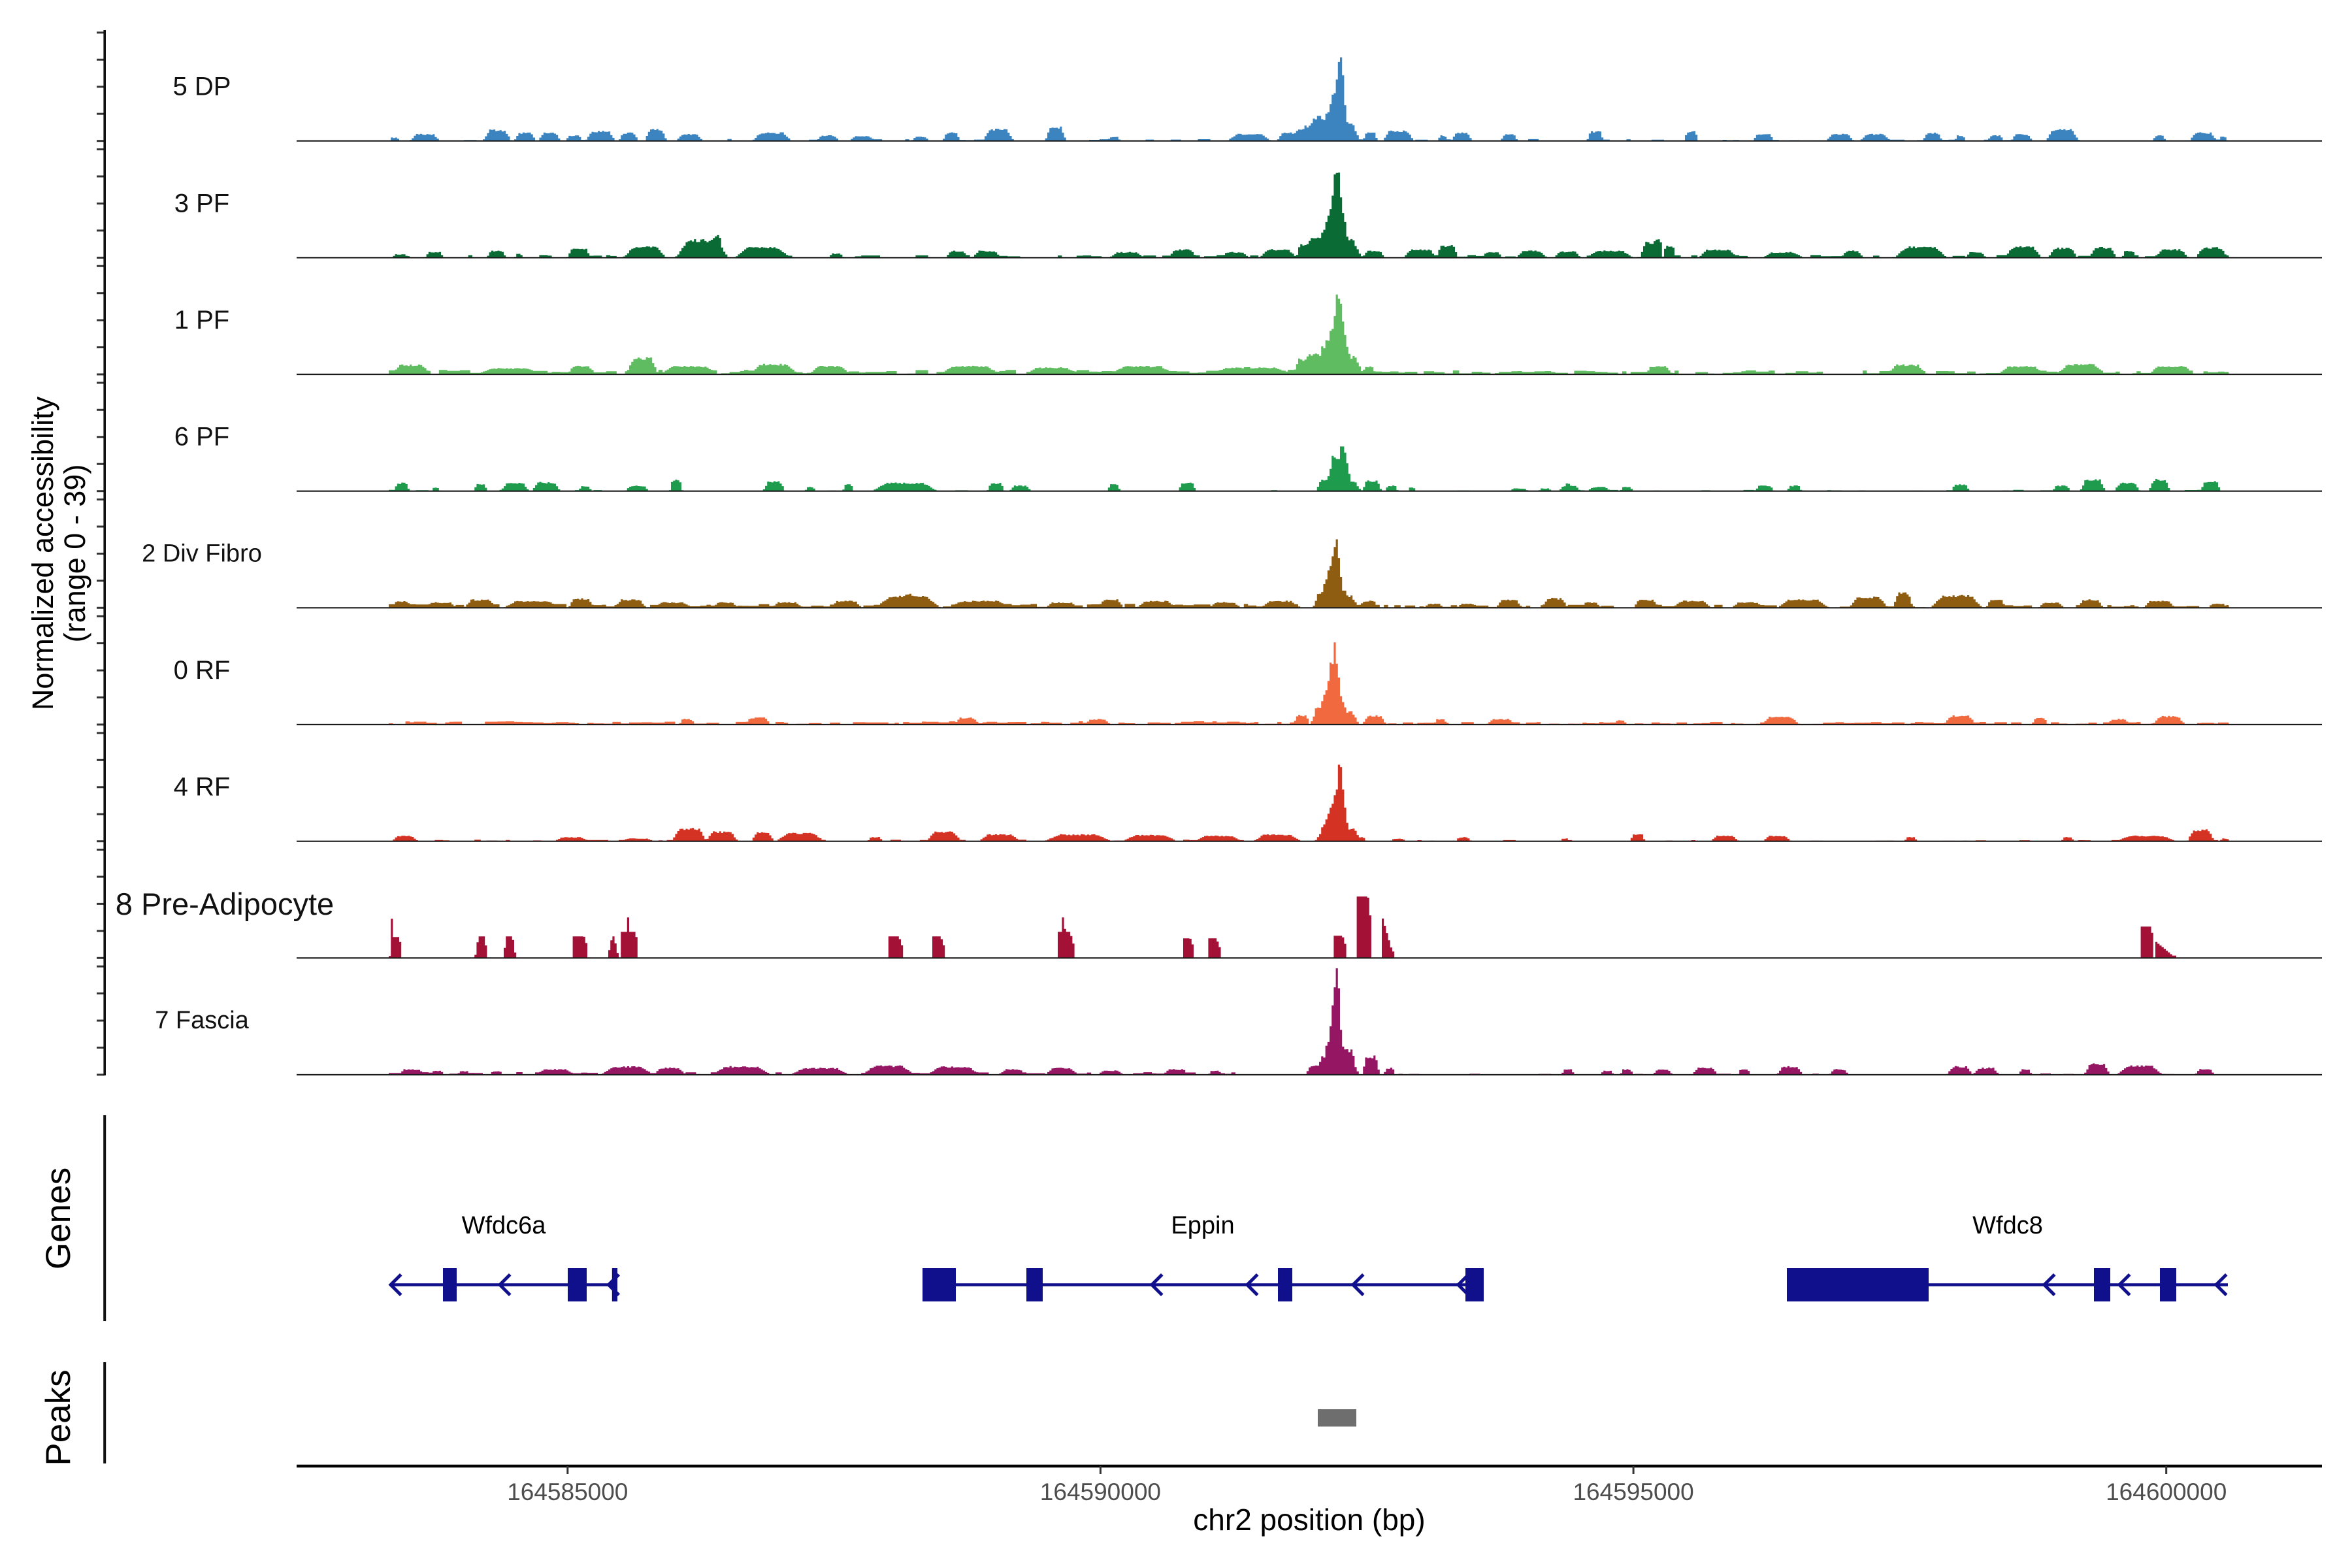 The image size is (2352, 1568). I want to click on svg-text: 2 Div Fibro, so click(202, 553).